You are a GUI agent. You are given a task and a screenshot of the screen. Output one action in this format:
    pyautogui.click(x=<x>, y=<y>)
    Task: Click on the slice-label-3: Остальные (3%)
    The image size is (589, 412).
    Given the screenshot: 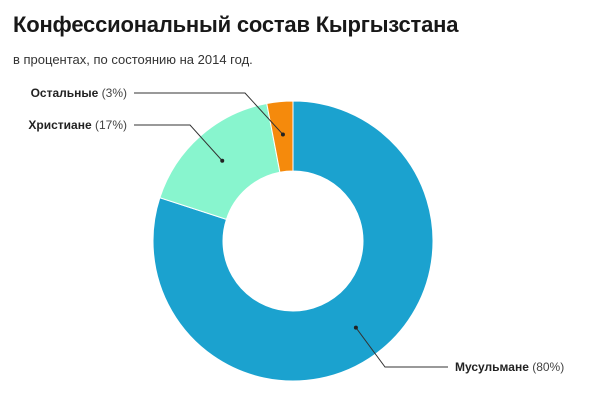 What is the action you would take?
    pyautogui.click(x=79, y=93)
    